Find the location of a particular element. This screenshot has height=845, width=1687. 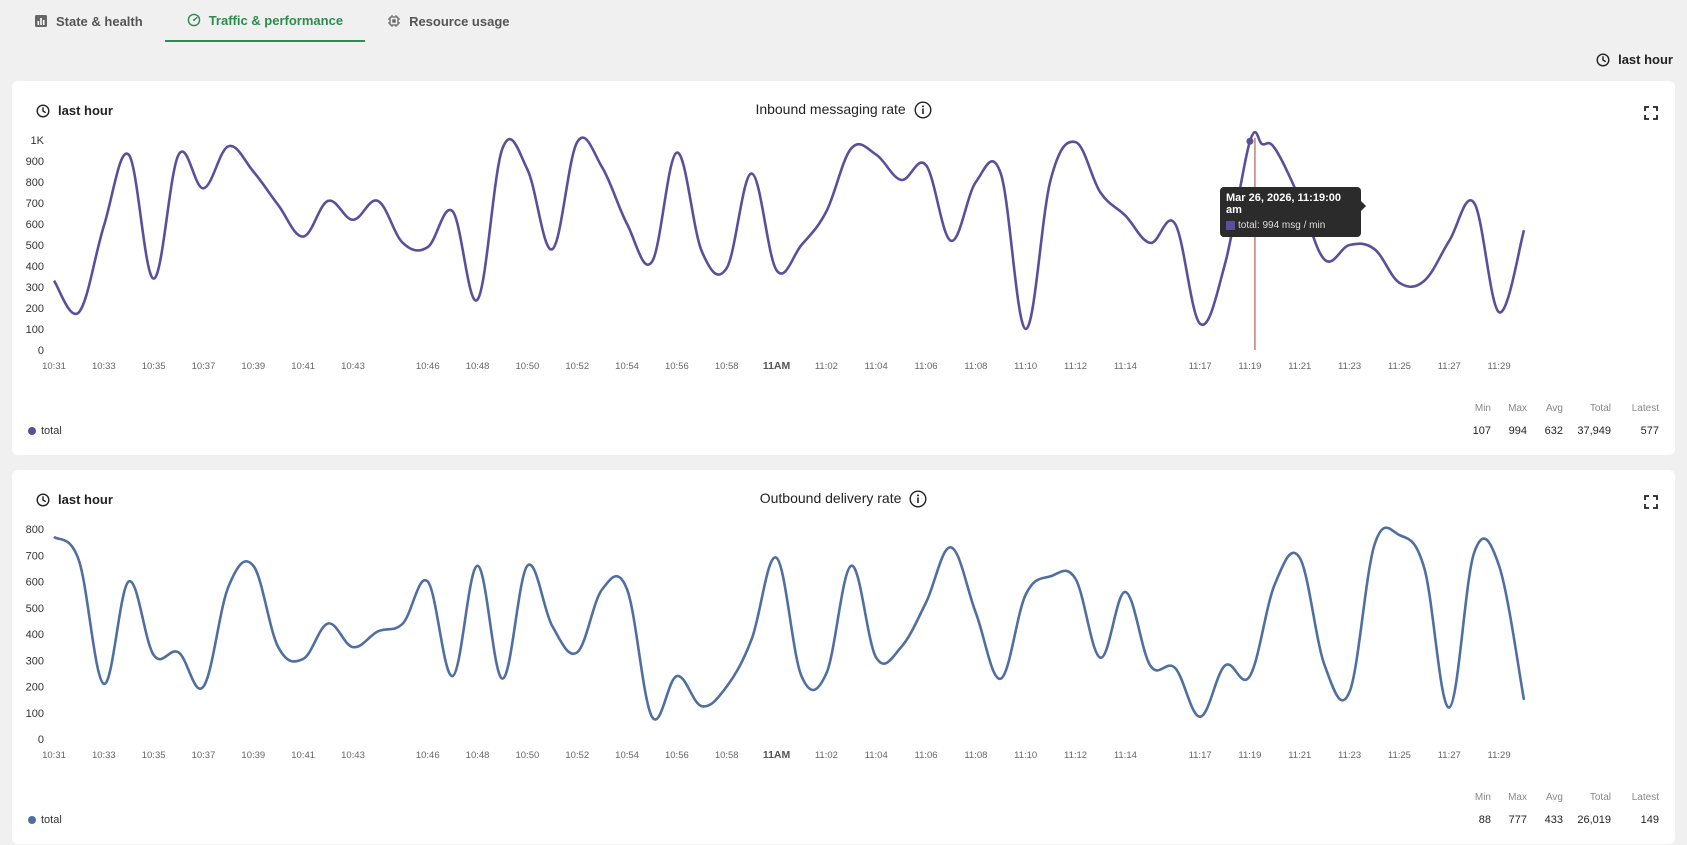

legend-label: total is located at coordinates (51, 820).